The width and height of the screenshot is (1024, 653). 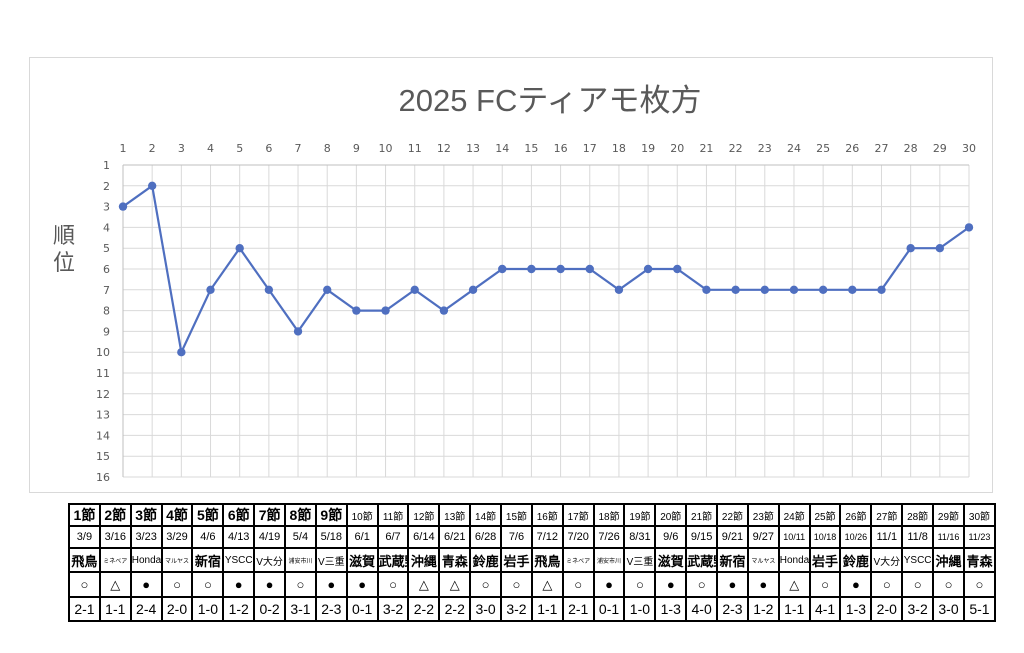 What do you see at coordinates (825, 609) in the screenshot?
I see `score-cell: 4-1` at bounding box center [825, 609].